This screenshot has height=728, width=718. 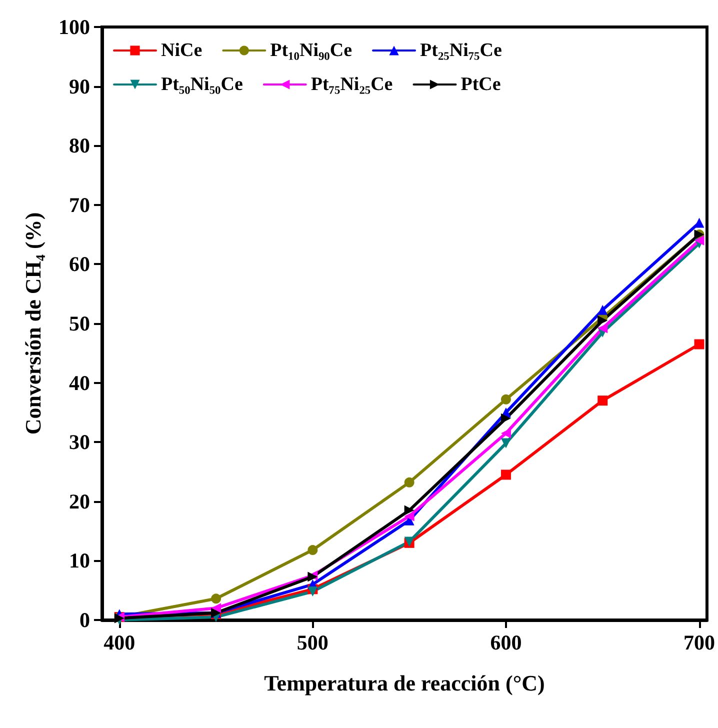 What do you see at coordinates (74, 27) in the screenshot?
I see `y-tick-label: 100` at bounding box center [74, 27].